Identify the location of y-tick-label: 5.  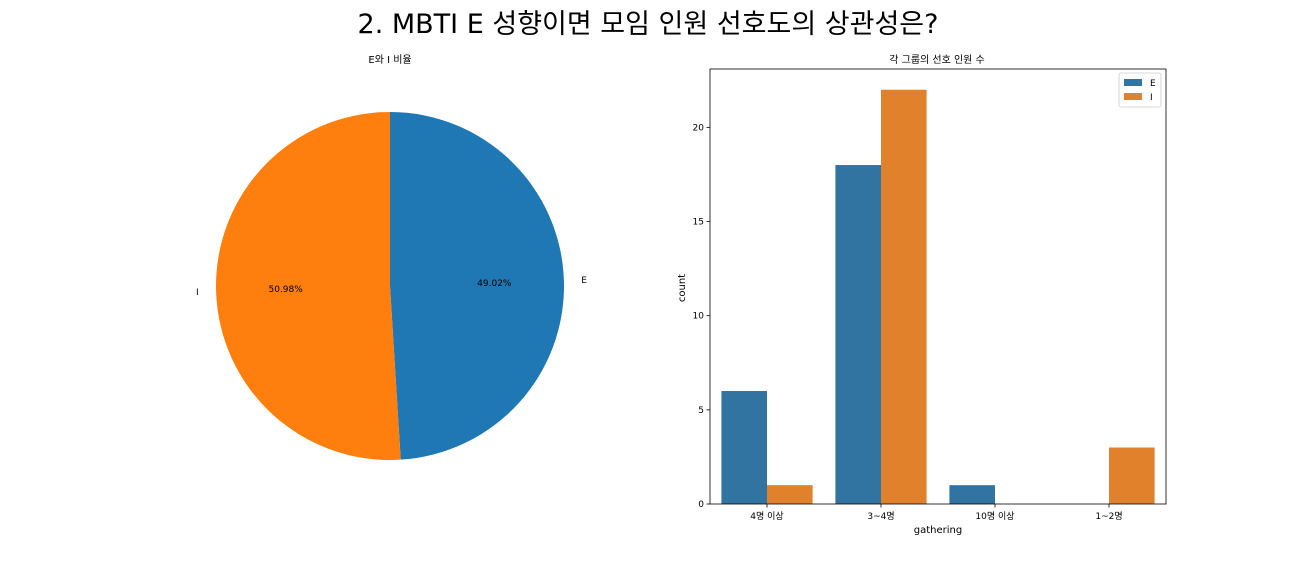
(701, 411).